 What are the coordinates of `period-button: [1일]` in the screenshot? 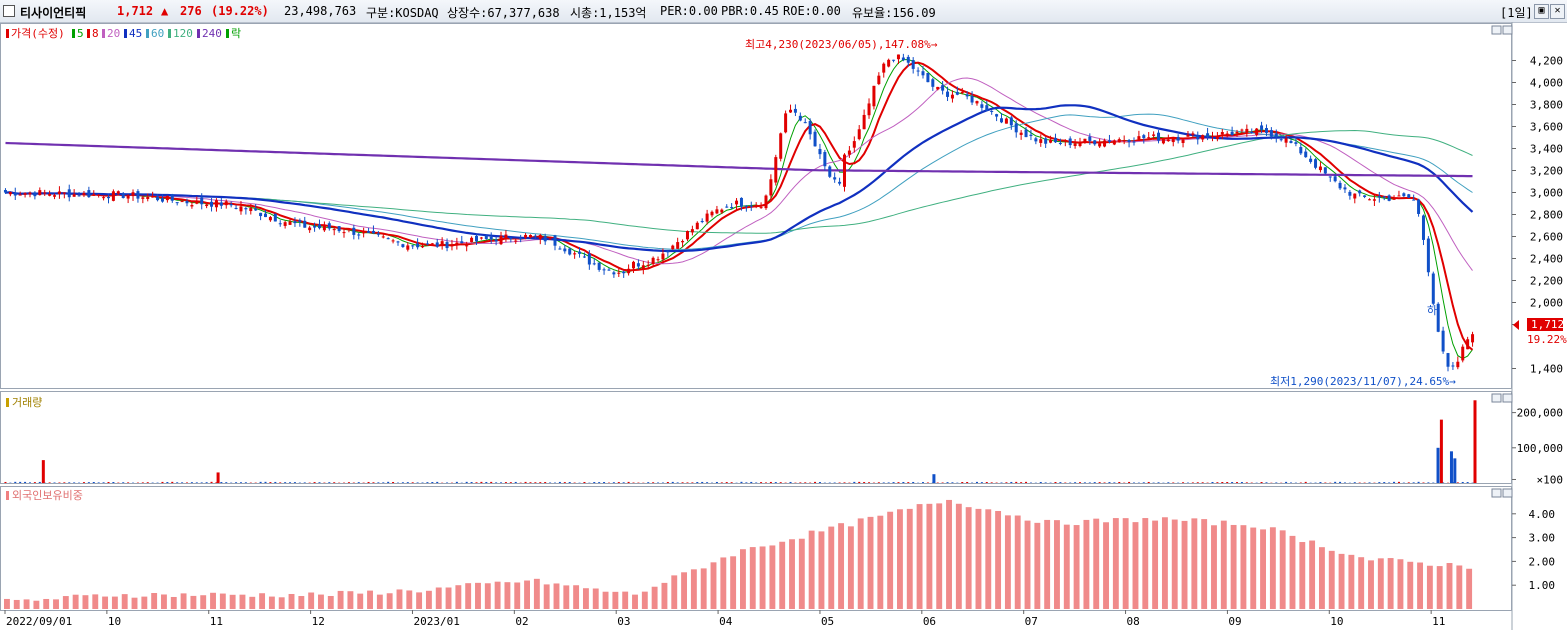 It's located at (1516, 13).